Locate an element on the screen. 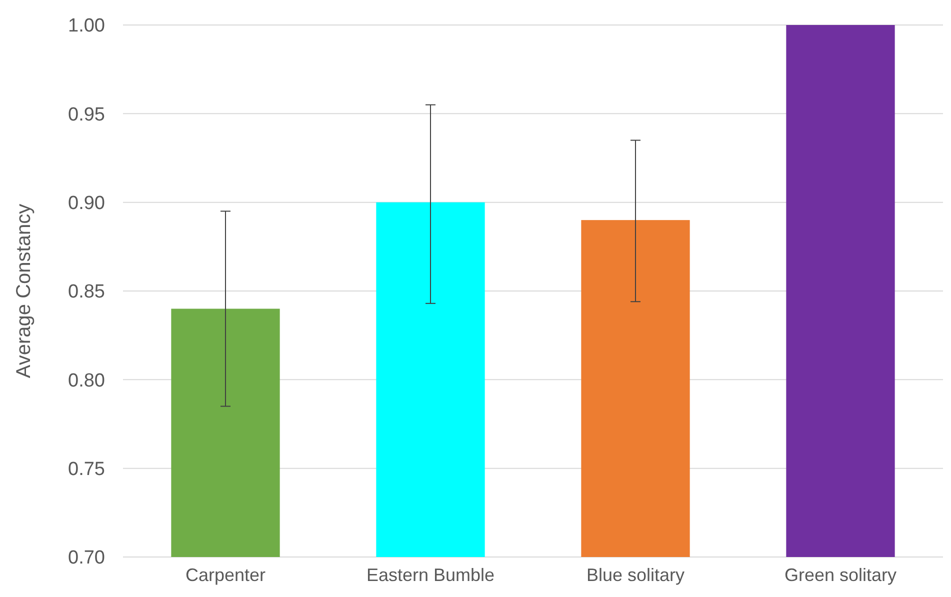 This screenshot has height=597, width=951. y-tick-label: 0.90 is located at coordinates (86, 203).